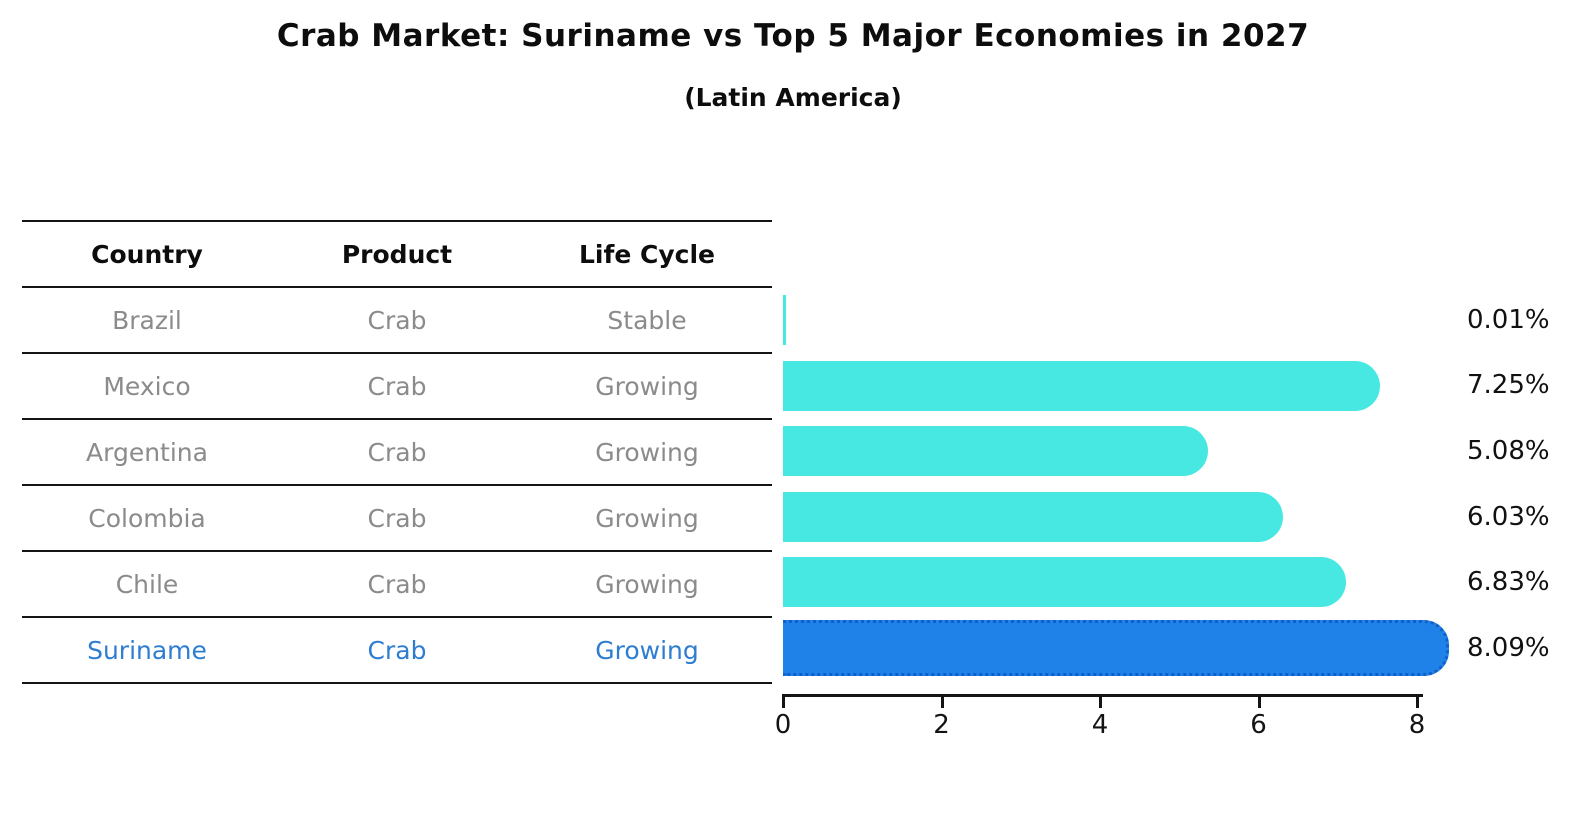 The image size is (1586, 823). Describe the element at coordinates (784, 320) in the screenshot. I see `bar-brazil` at that location.